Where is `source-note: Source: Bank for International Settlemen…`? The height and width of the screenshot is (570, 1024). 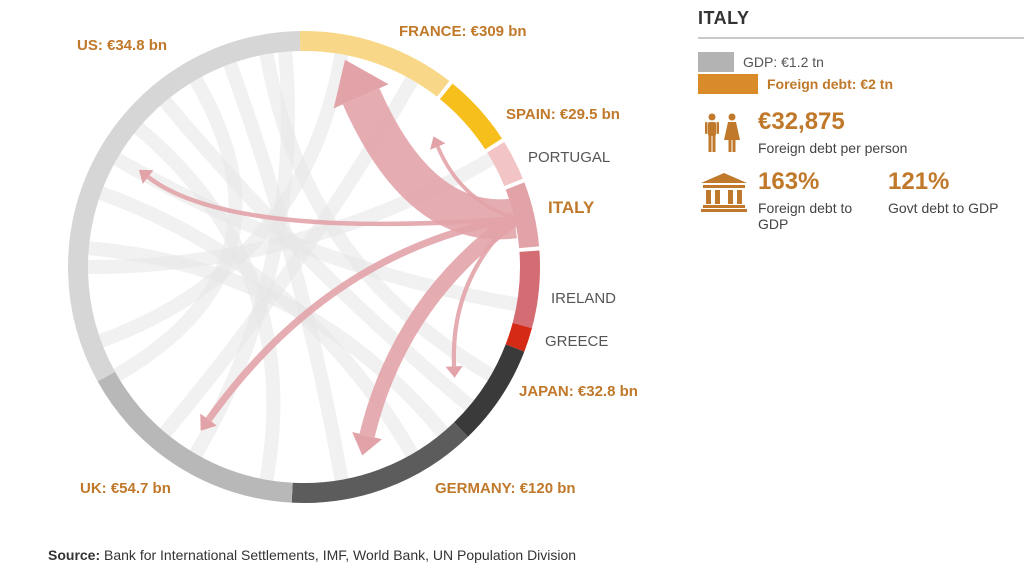
source-note: Source: Bank for International Settlemen… is located at coordinates (312, 555).